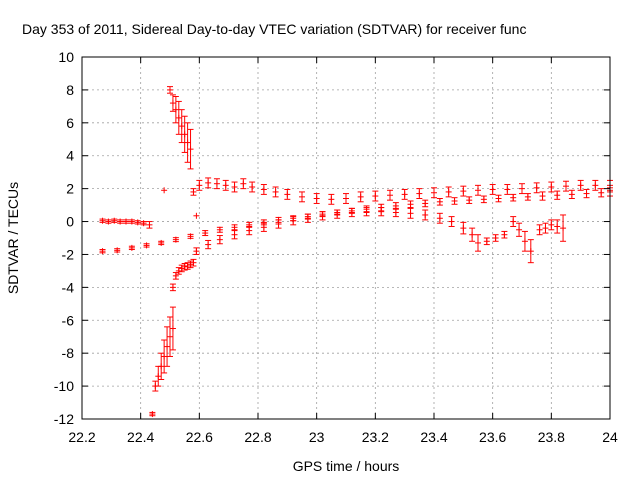 The image size is (640, 480). I want to click on x-tick-label: 23.8, so click(551, 437).